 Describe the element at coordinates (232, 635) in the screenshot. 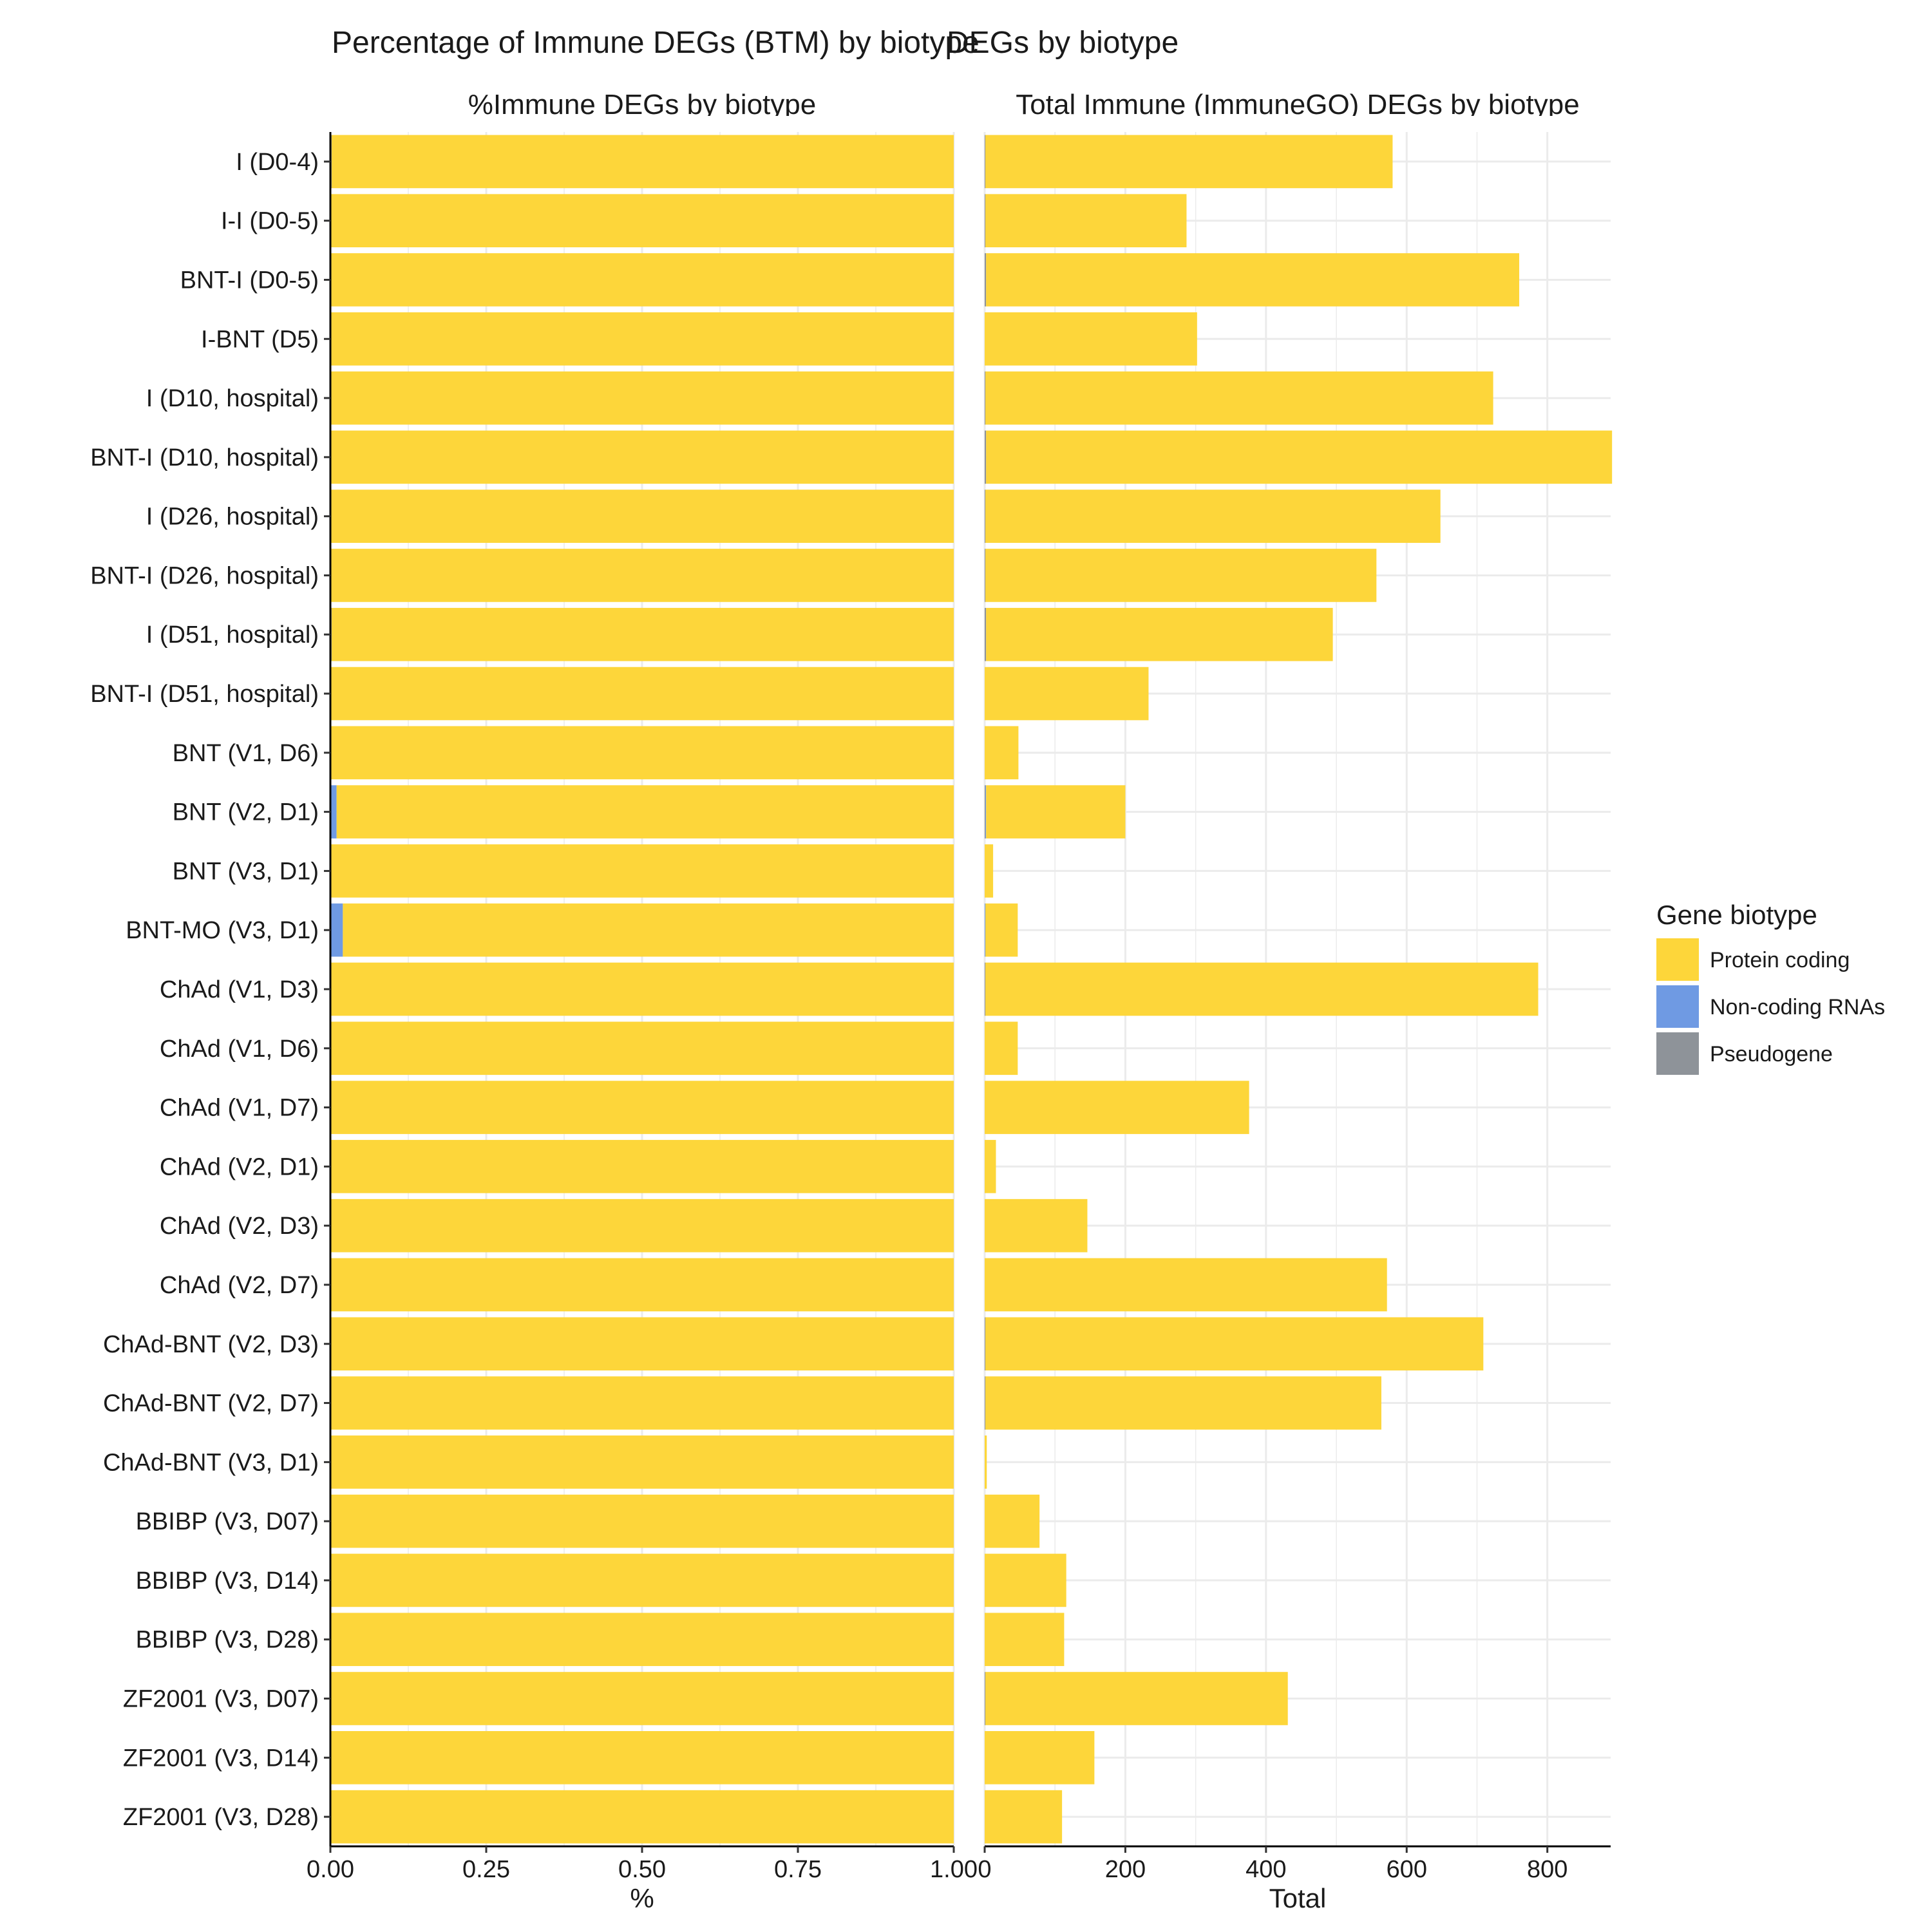

I see `y-tick-label: I (D51, hospital)` at that location.